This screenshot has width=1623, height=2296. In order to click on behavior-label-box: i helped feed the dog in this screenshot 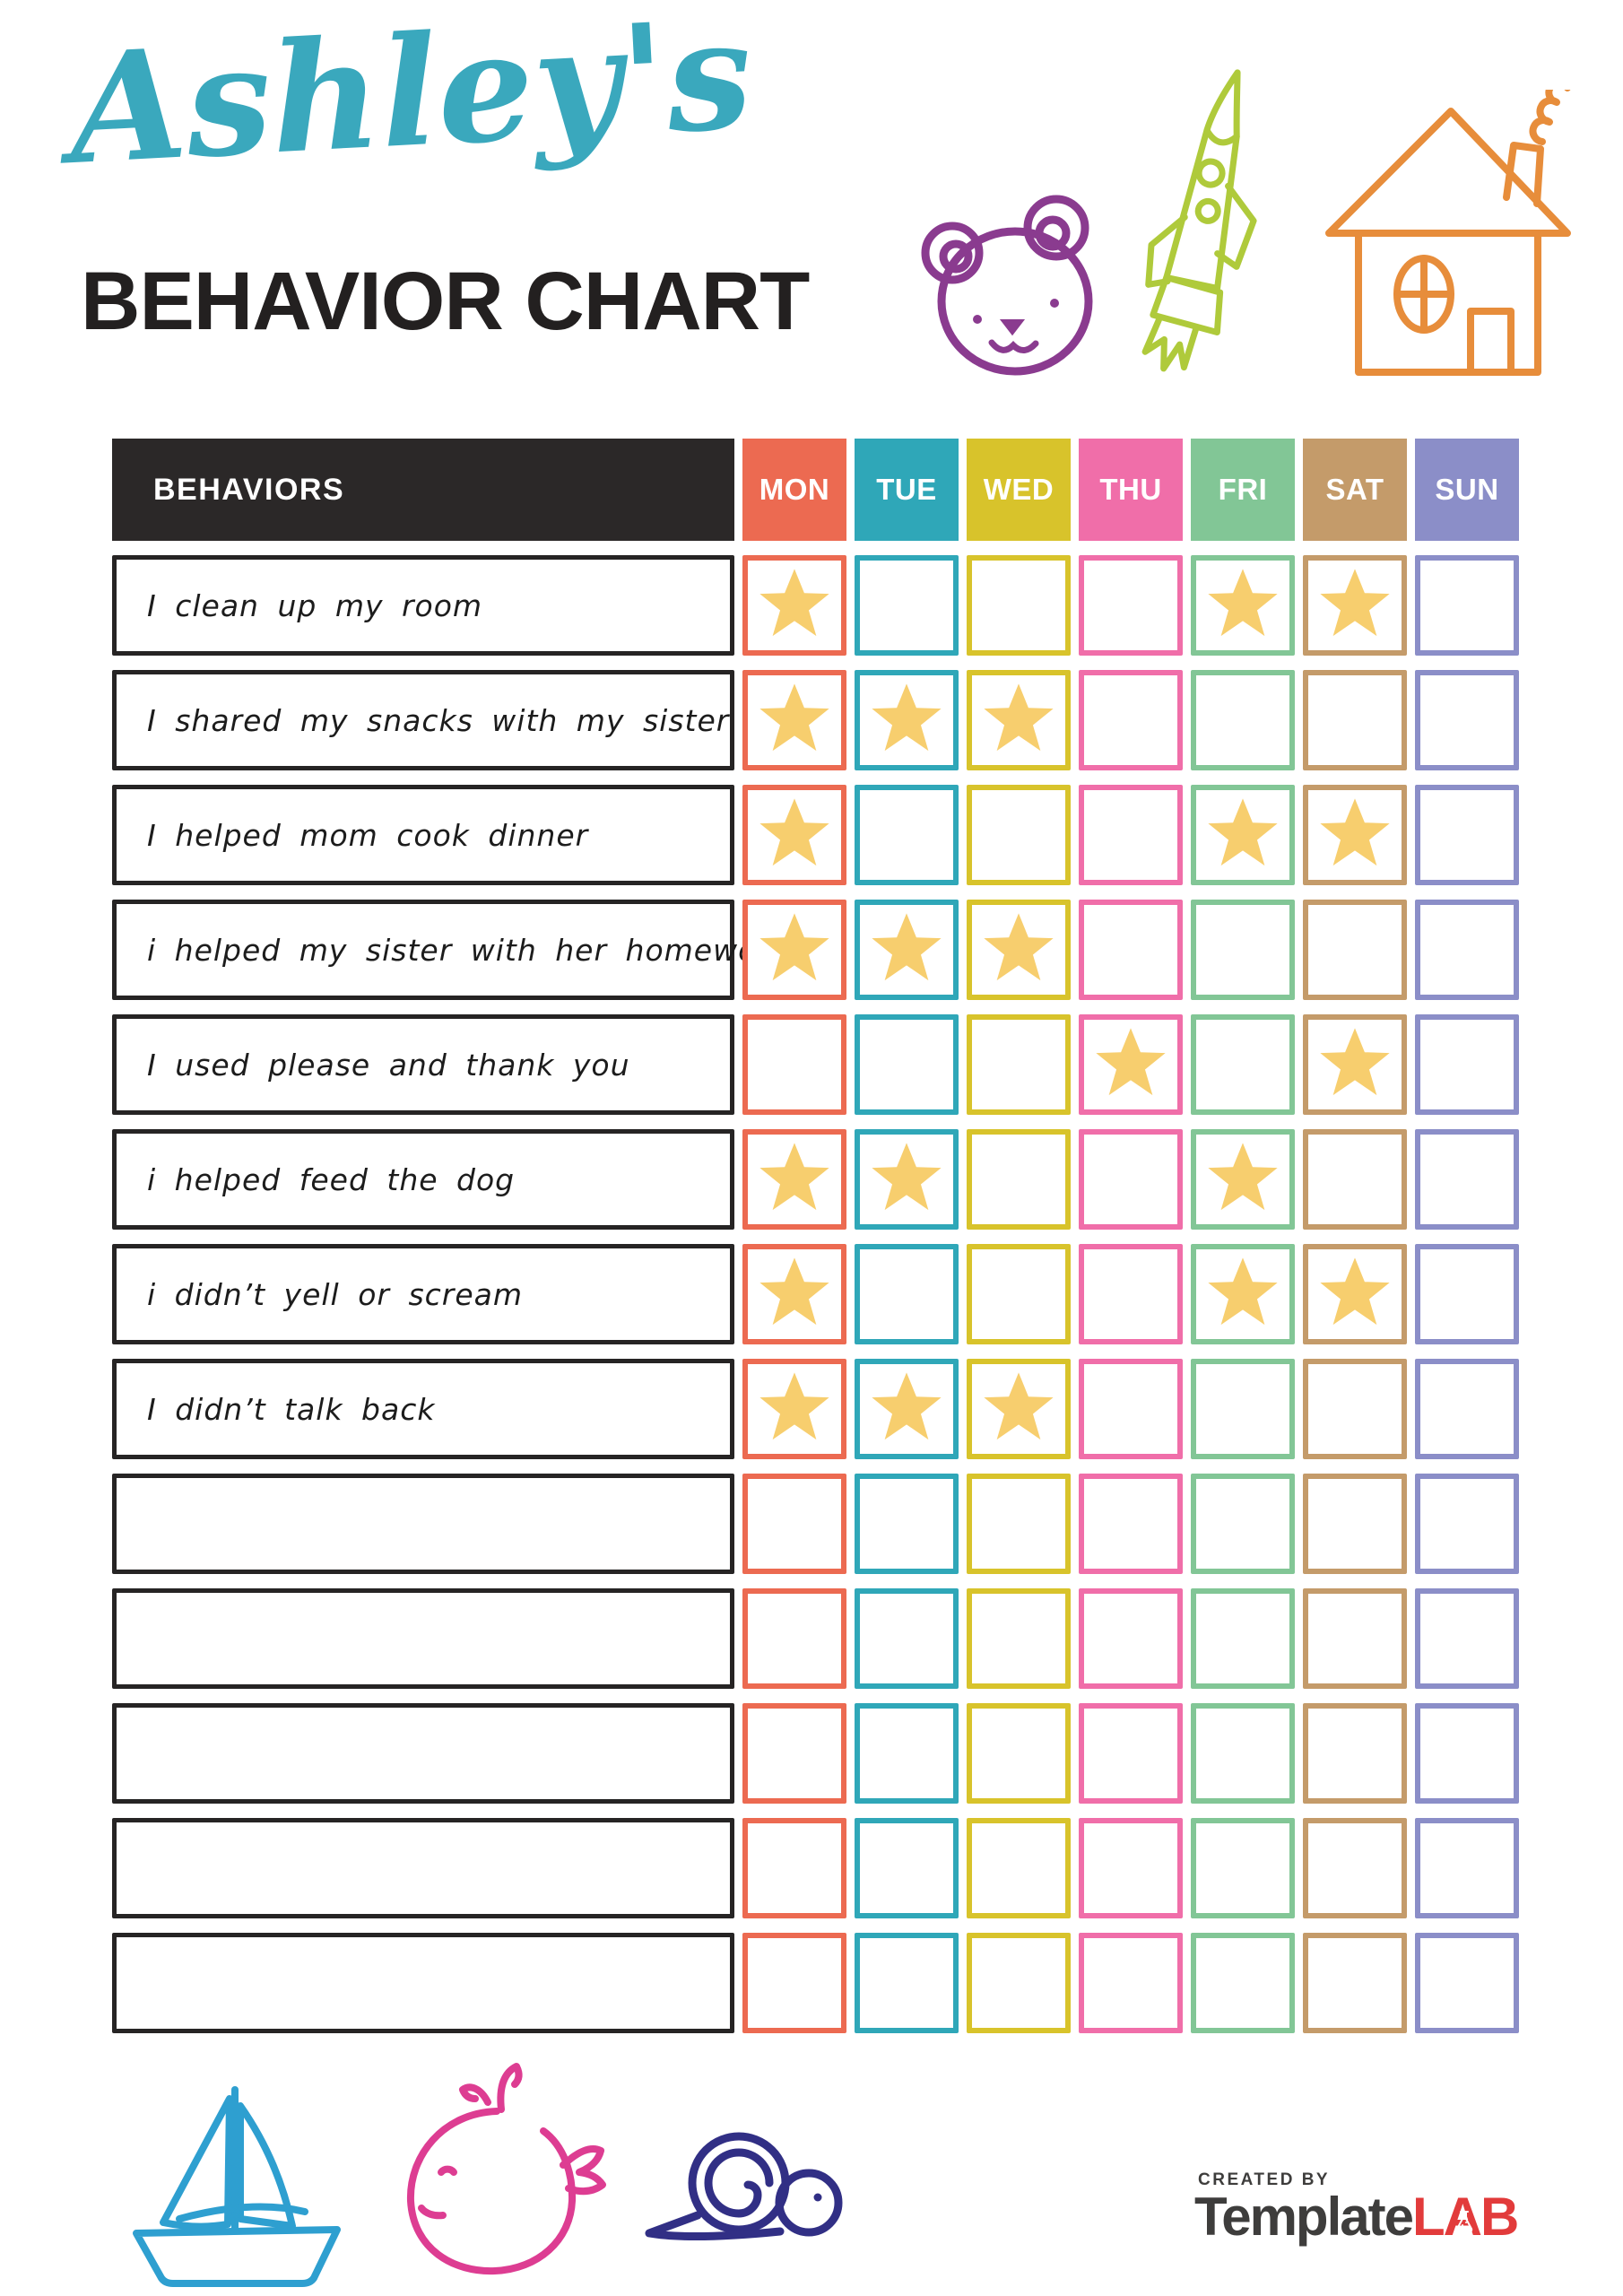, I will do `click(423, 1179)`.